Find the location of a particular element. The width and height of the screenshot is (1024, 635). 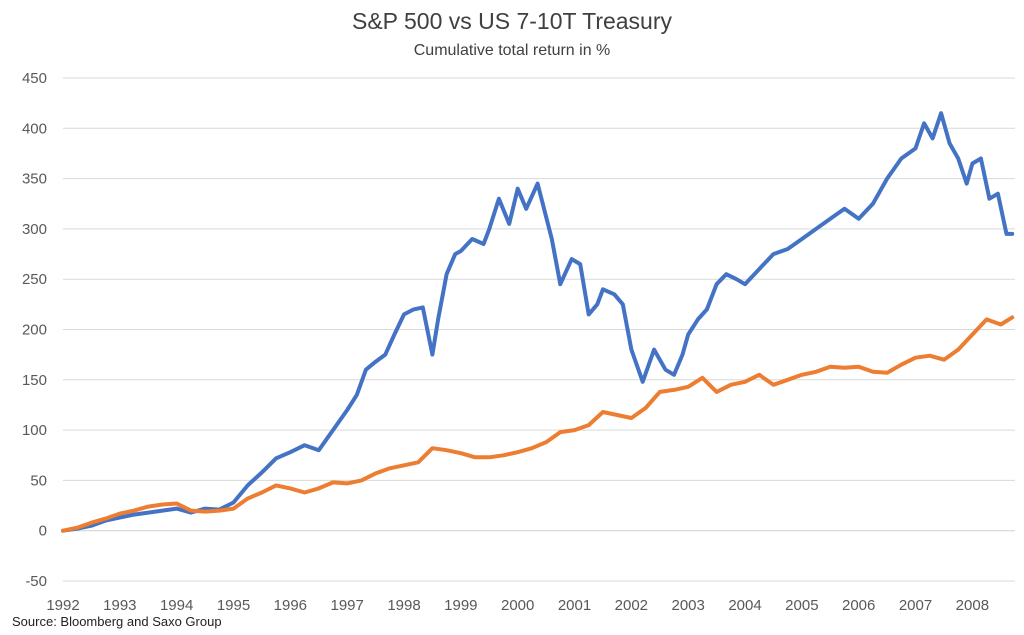

x-tick-label: 1997 is located at coordinates (346, 605).